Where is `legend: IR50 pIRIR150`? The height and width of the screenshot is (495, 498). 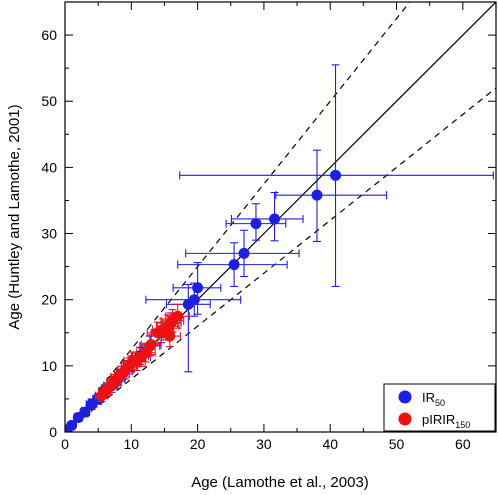
legend: IR50 pIRIR150 is located at coordinates (439, 407).